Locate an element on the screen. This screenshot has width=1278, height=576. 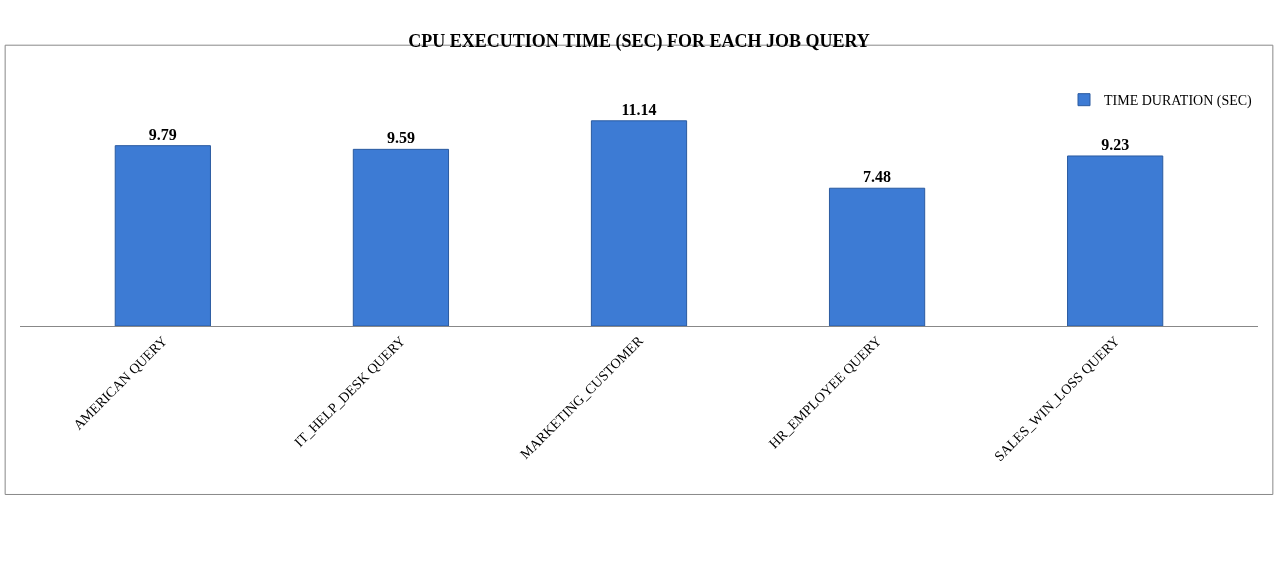
data-label: 9.59 is located at coordinates (400, 138).